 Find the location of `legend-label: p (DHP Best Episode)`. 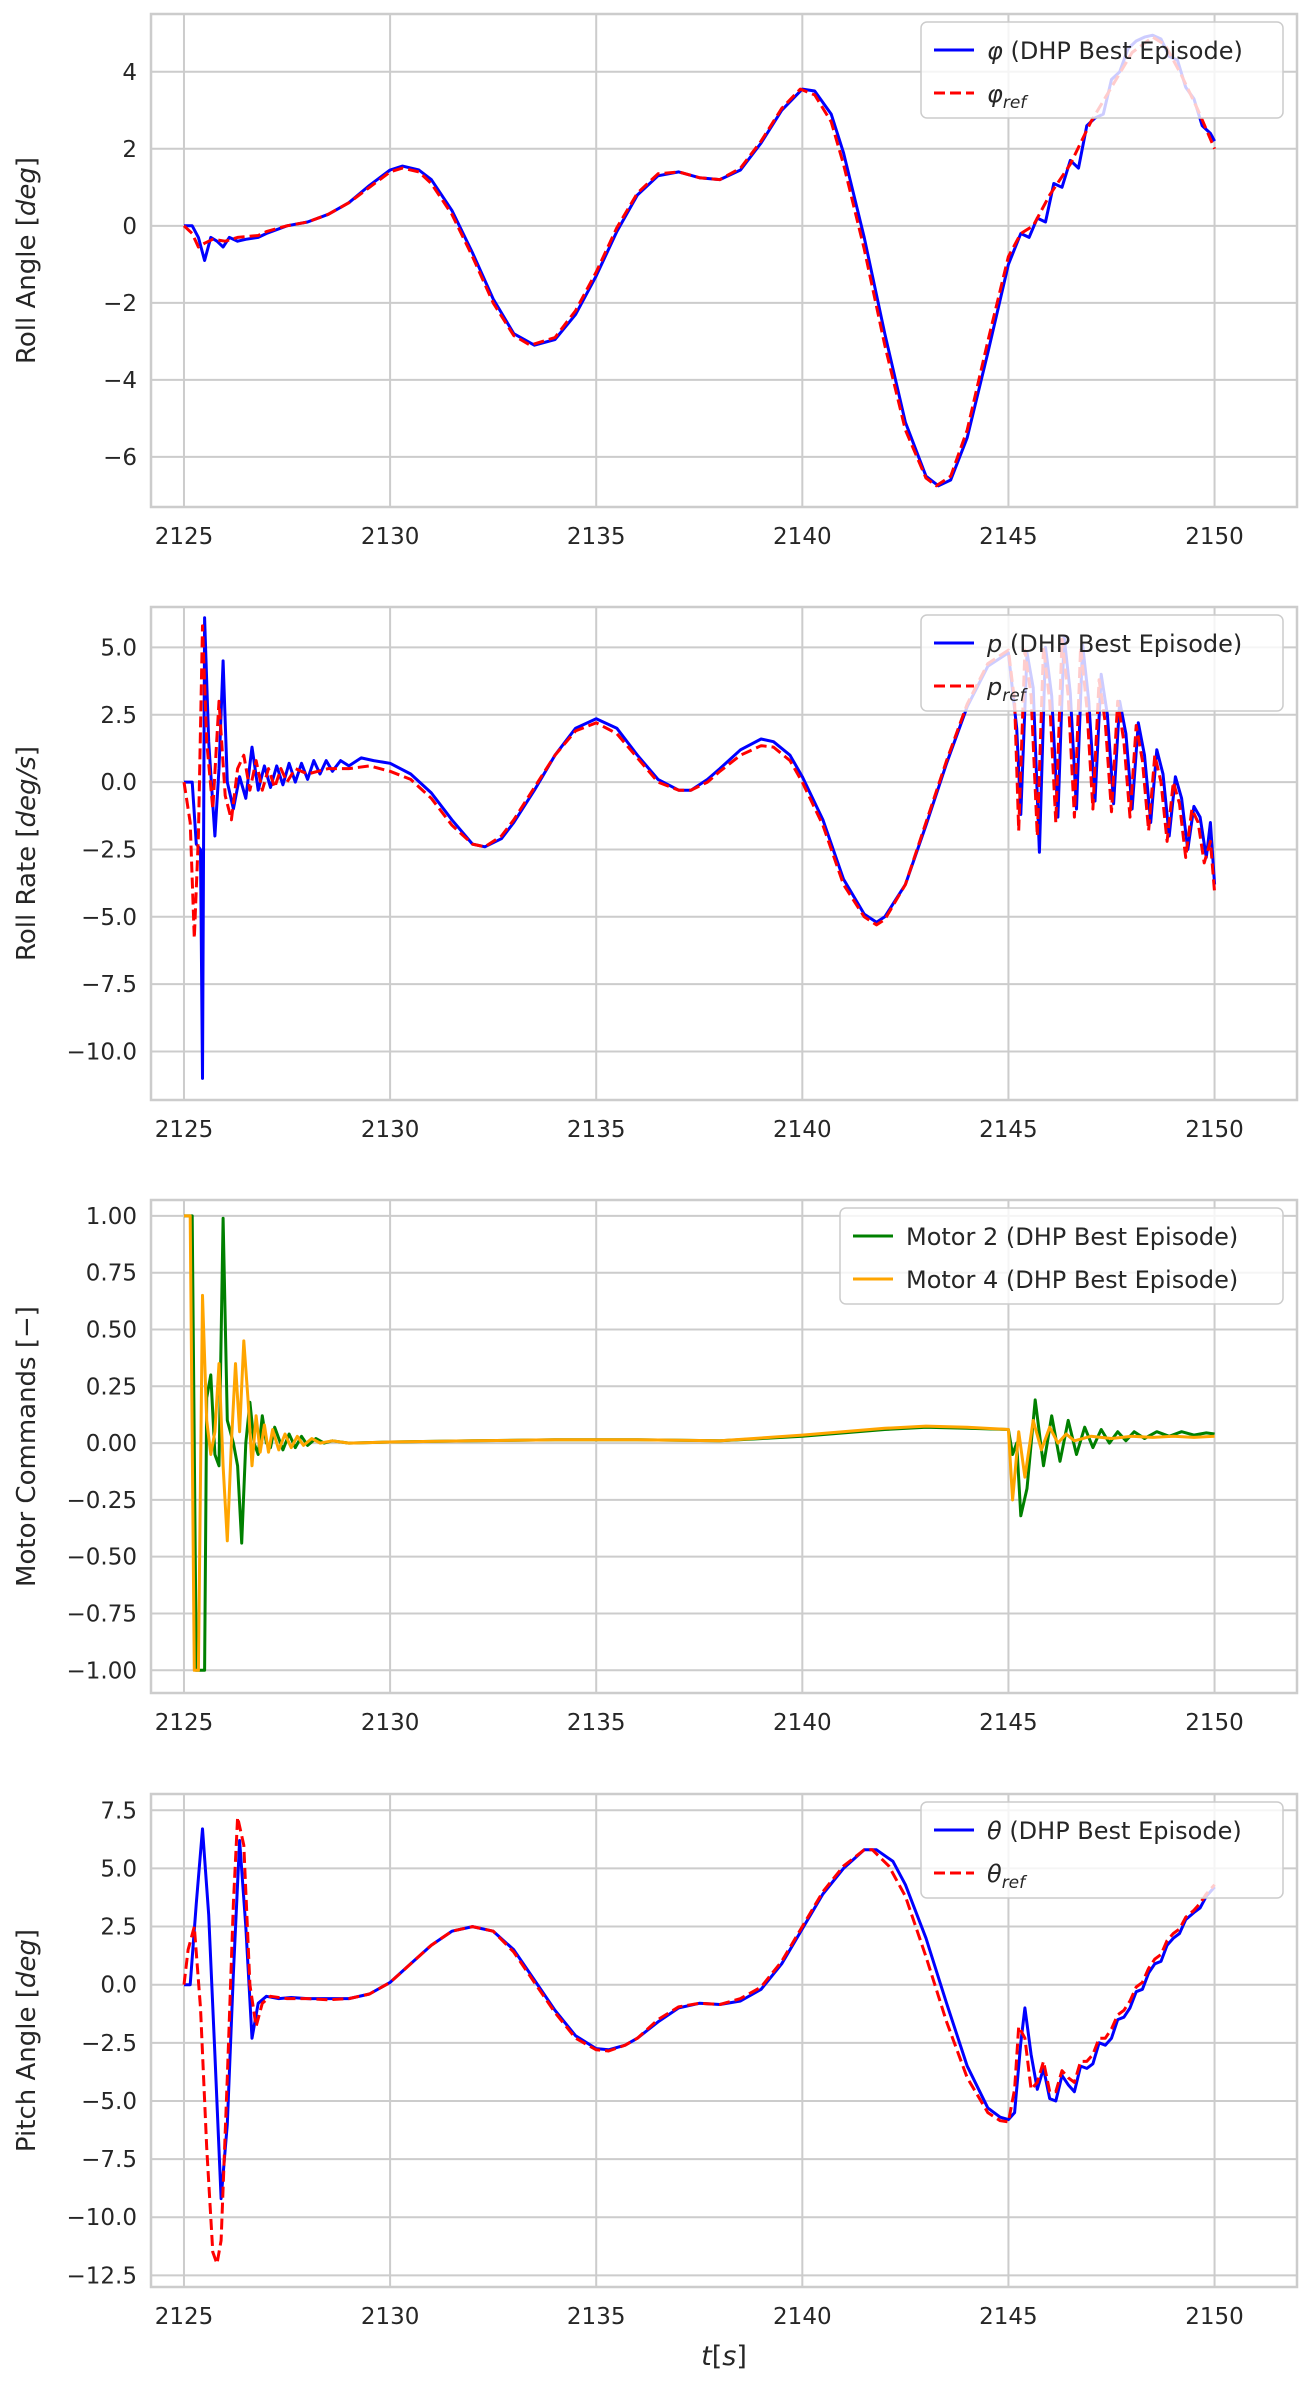

legend-label: p (DHP Best Episode) is located at coordinates (1114, 644).